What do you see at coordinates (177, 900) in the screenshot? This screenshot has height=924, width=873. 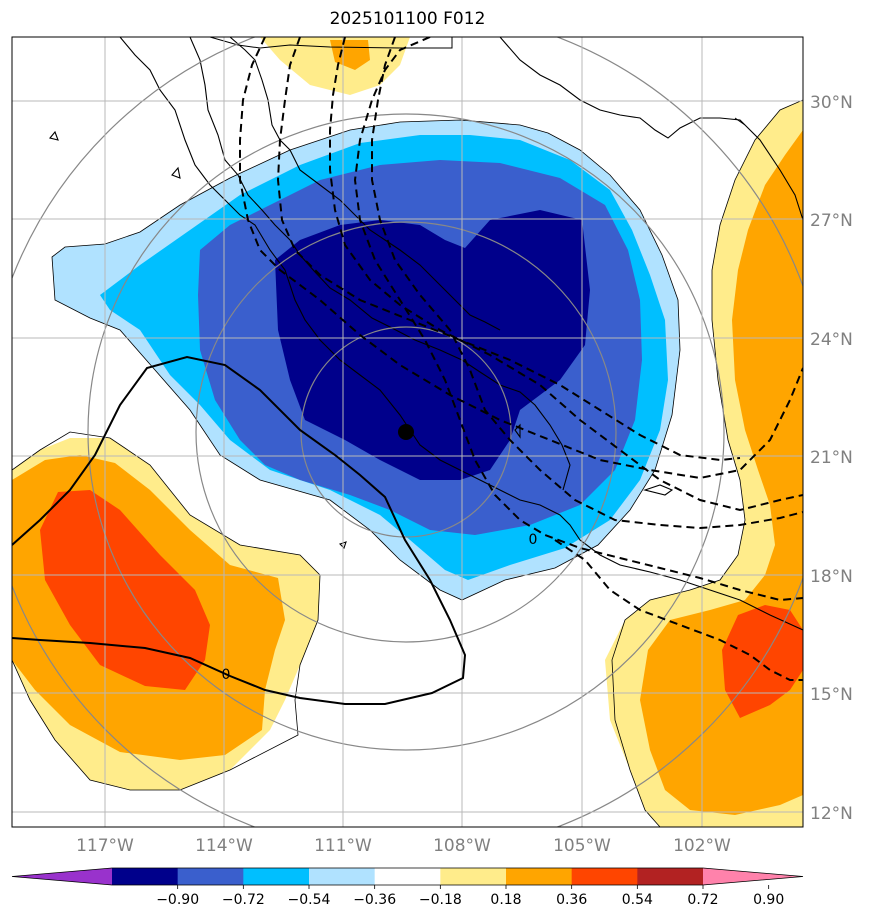 I see `colorbar-tick-label: −0.90` at bounding box center [177, 900].